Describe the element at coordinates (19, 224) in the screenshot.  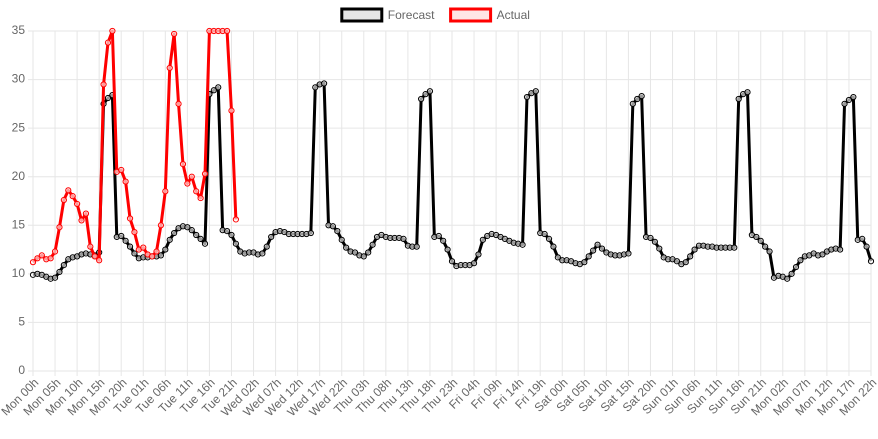
I see `y-tick-label: 15` at that location.